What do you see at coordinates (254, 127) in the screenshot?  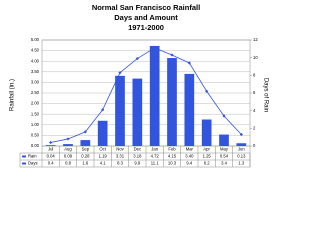 I see `y2-tick-label: 2` at bounding box center [254, 127].